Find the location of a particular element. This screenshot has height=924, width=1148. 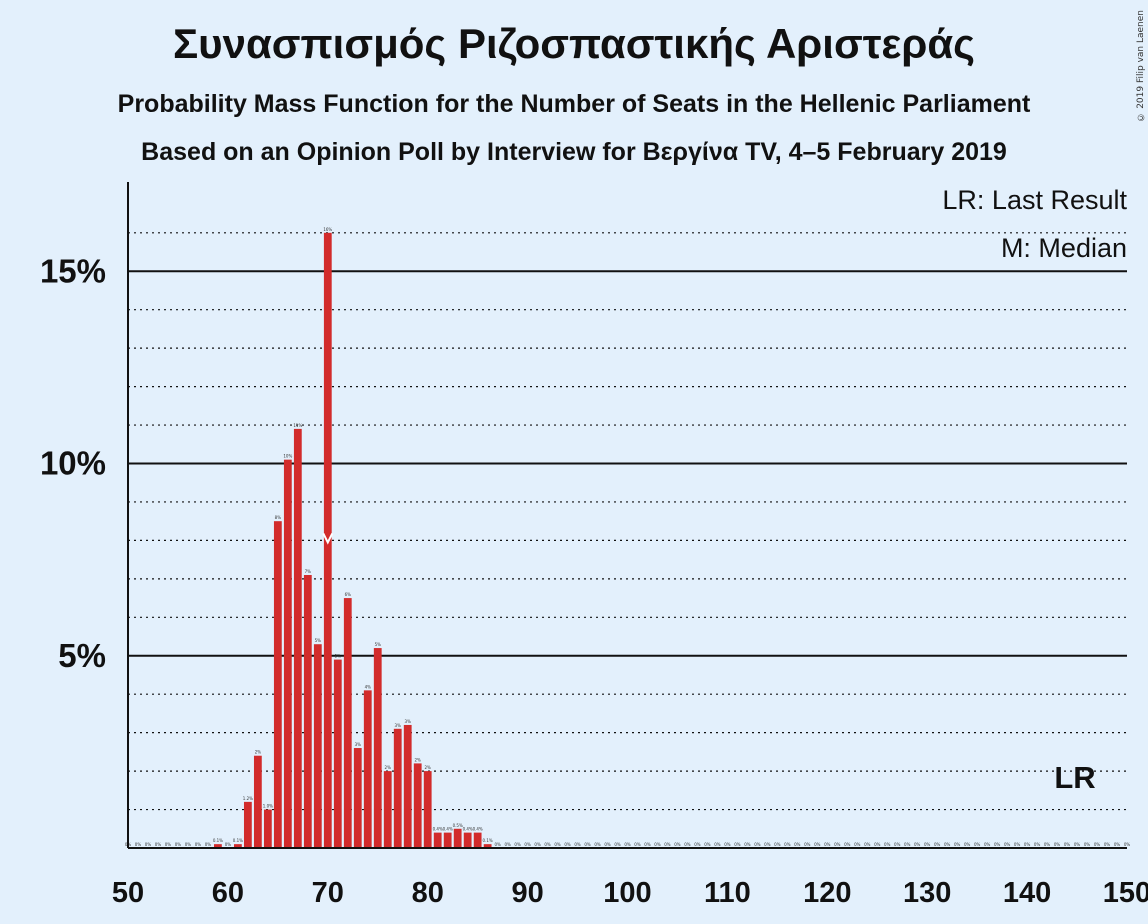

zero-label-94: 0% is located at coordinates (567, 844).